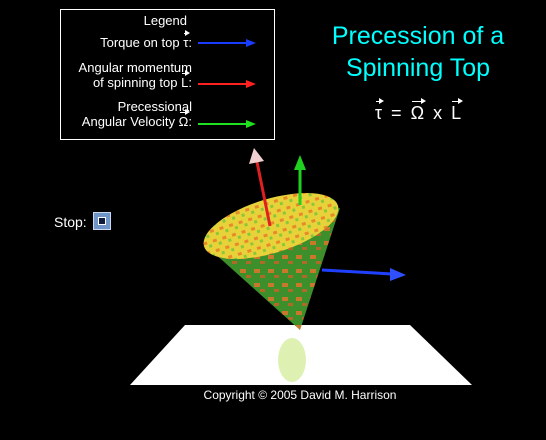 Image resolution: width=546 pixels, height=440 pixels. I want to click on formula: τ = Ω x L, so click(418, 111).